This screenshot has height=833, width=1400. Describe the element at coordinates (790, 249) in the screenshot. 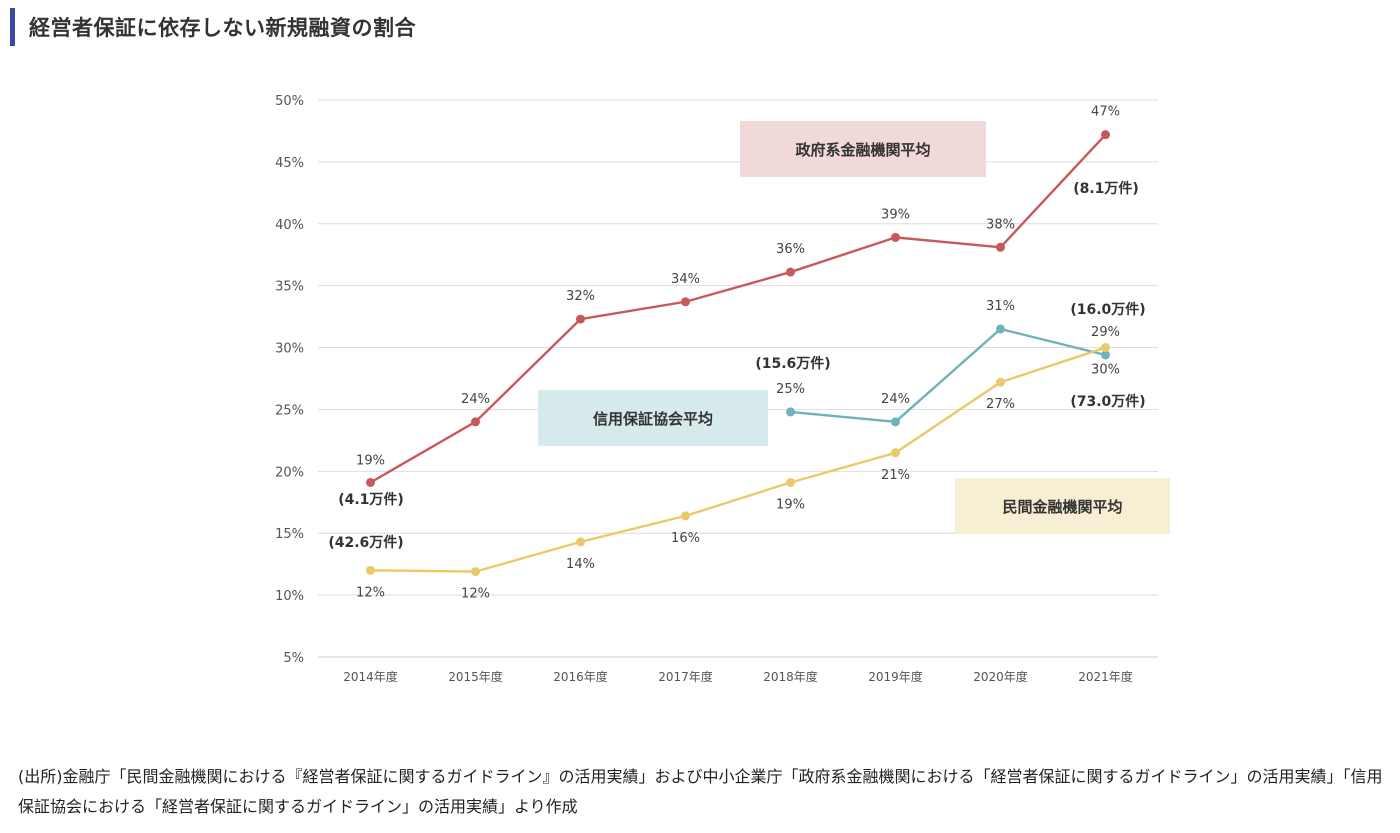

I see `data-label: 36%` at that location.